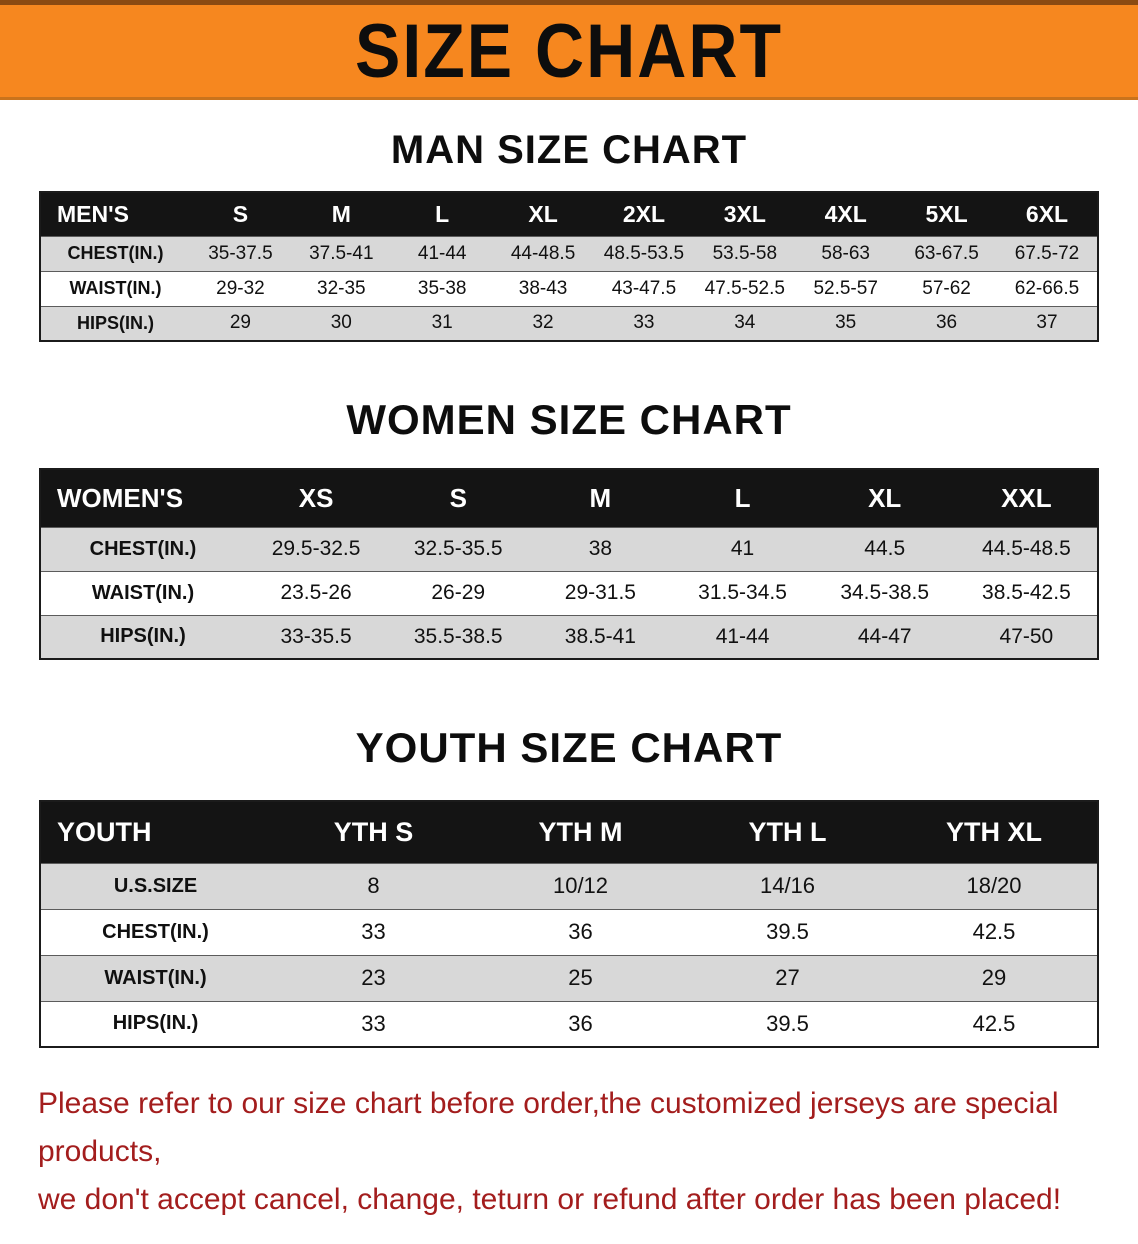 Image resolution: width=1138 pixels, height=1244 pixels. I want to click on value-cell: 37.5-41, so click(341, 253).